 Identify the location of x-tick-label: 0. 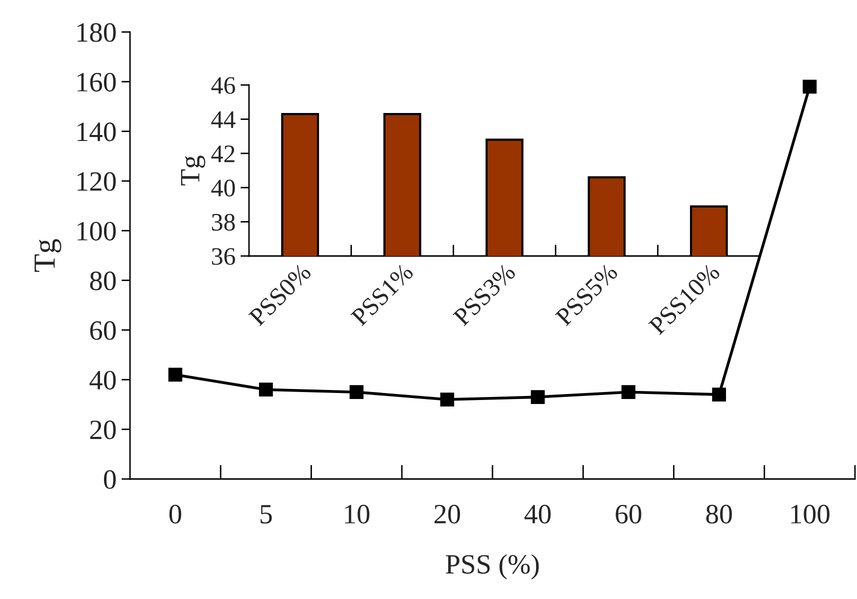
(175, 514).